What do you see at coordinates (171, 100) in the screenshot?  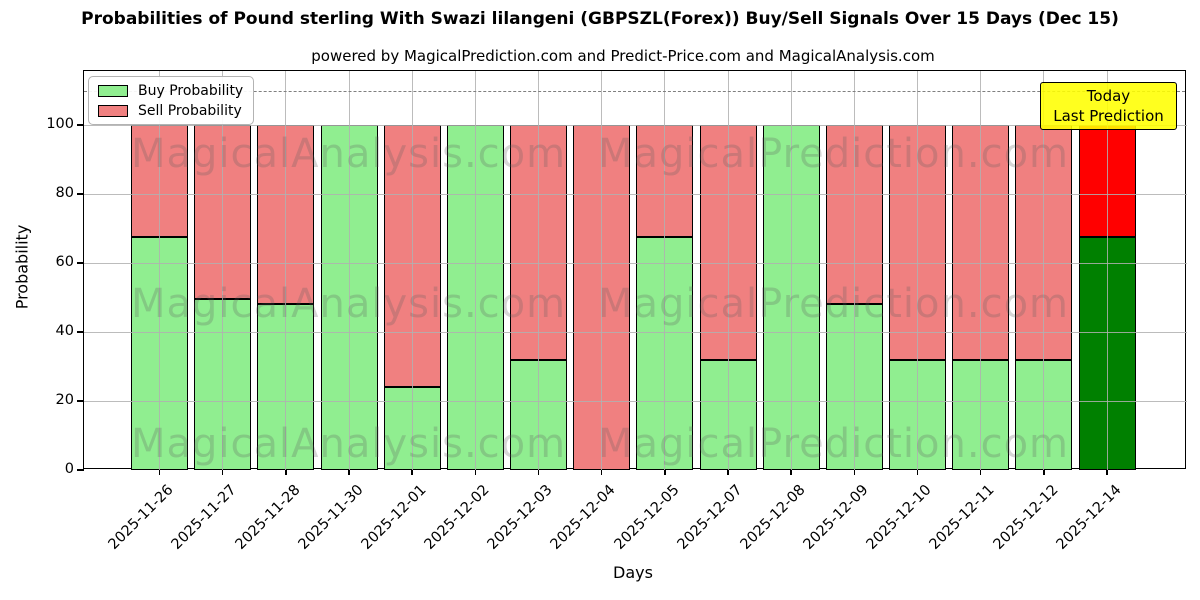 I see `legend: Buy Probability Sell Probability` at bounding box center [171, 100].